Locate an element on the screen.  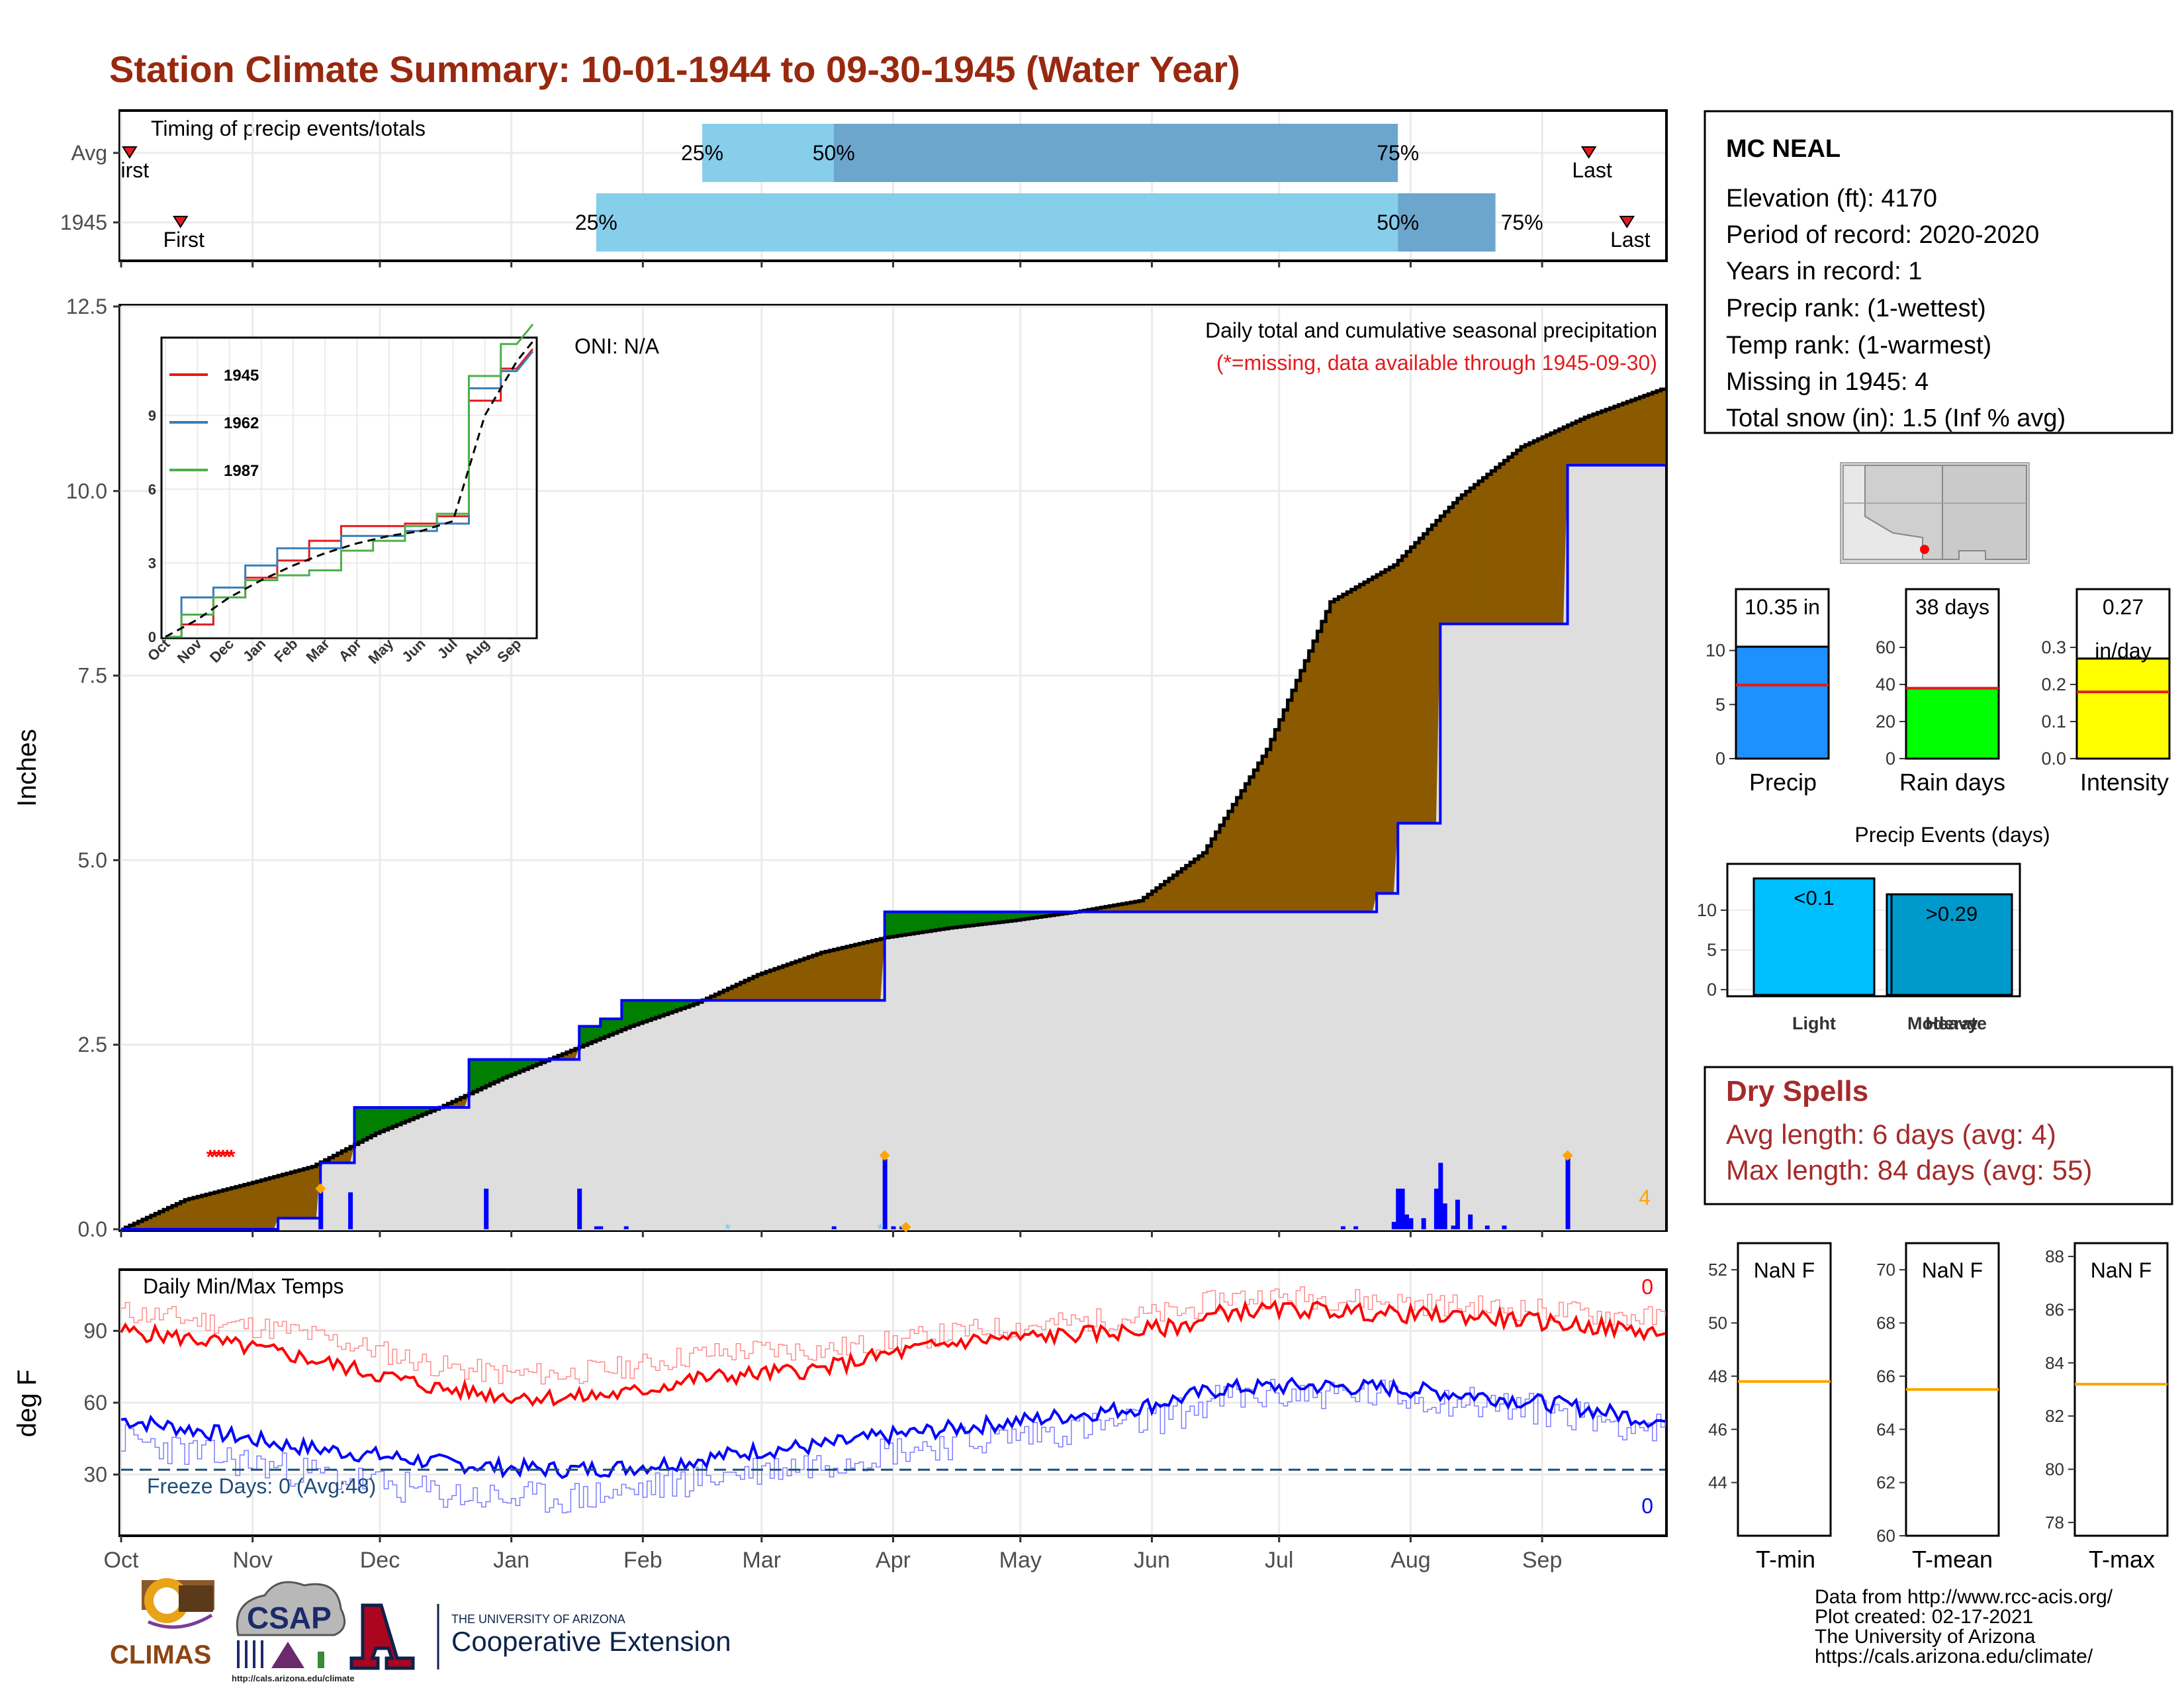
inset-ytick-label: 0 is located at coordinates (152, 637).